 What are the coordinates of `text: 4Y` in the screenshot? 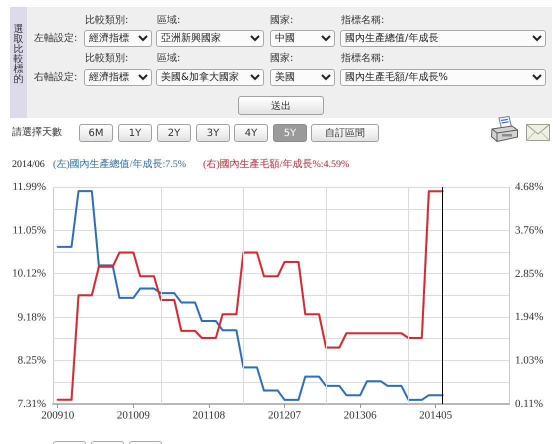 It's located at (251, 133).